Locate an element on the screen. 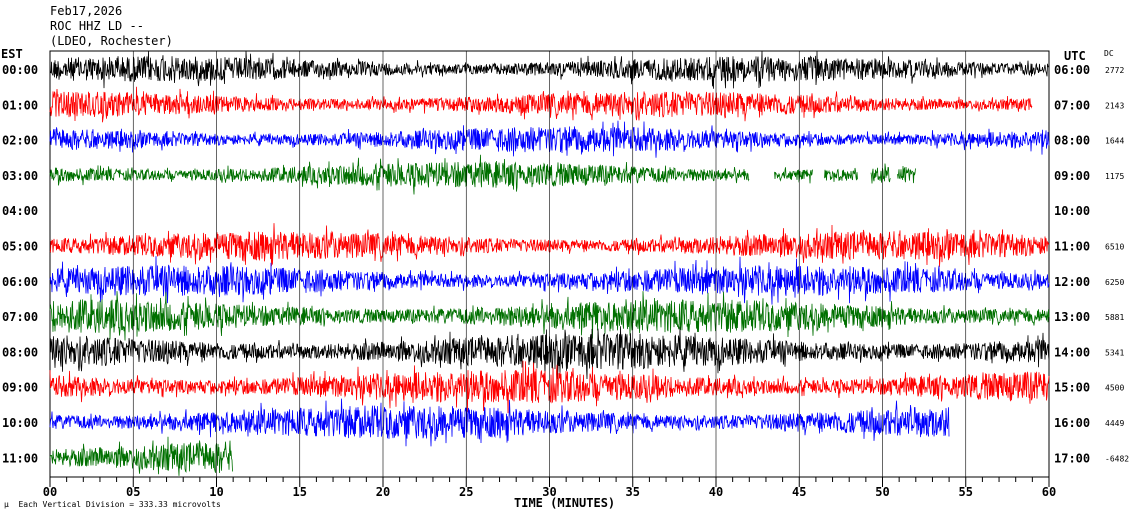  dc-value-0000: 2772 is located at coordinates (1114, 70).